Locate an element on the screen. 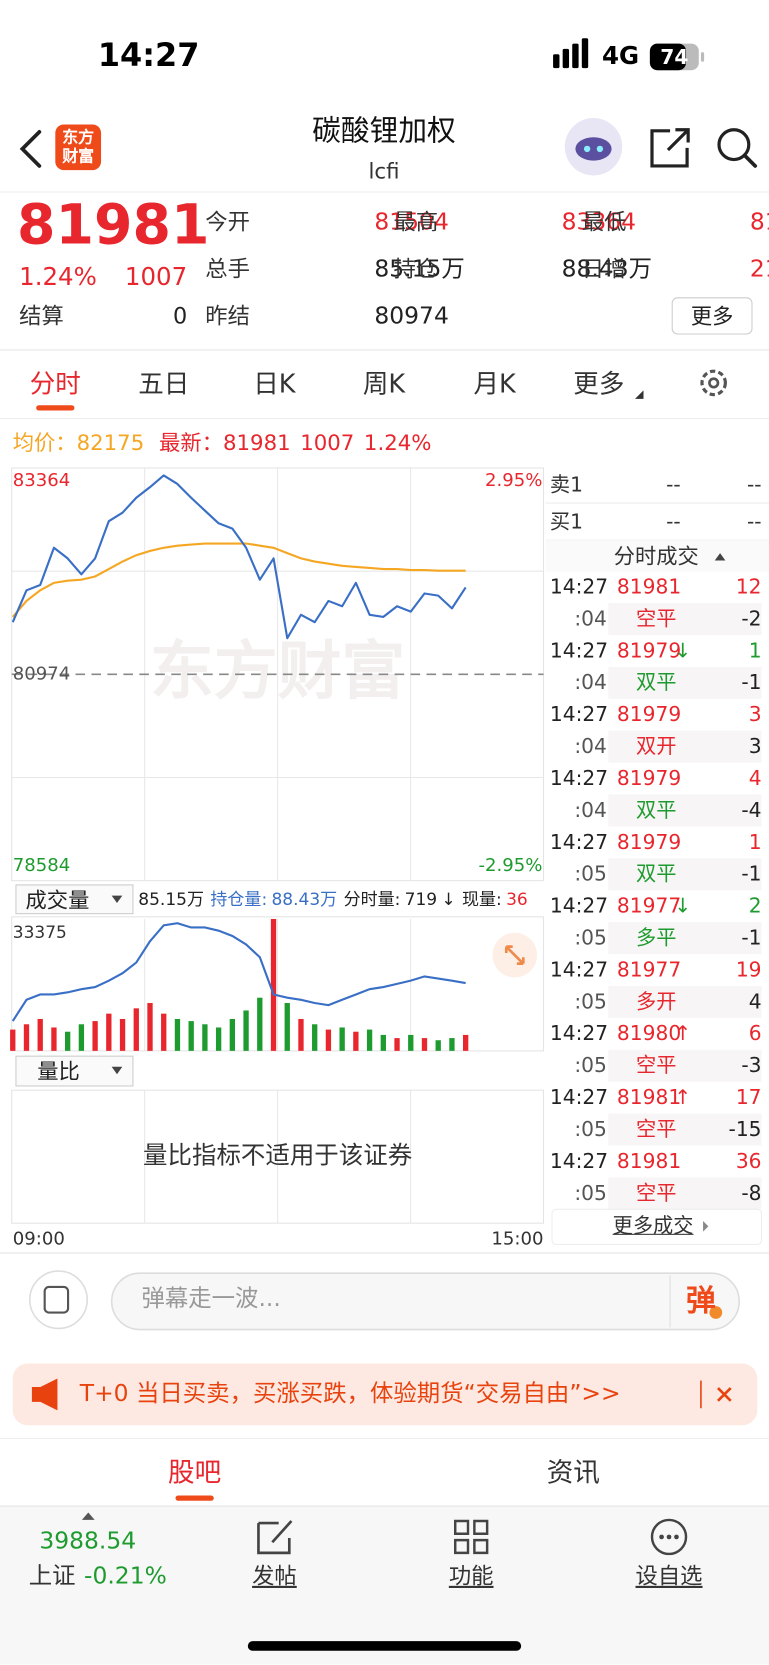 The image size is (769, 1665). more-trades-label: 更多成交 is located at coordinates (653, 1226).